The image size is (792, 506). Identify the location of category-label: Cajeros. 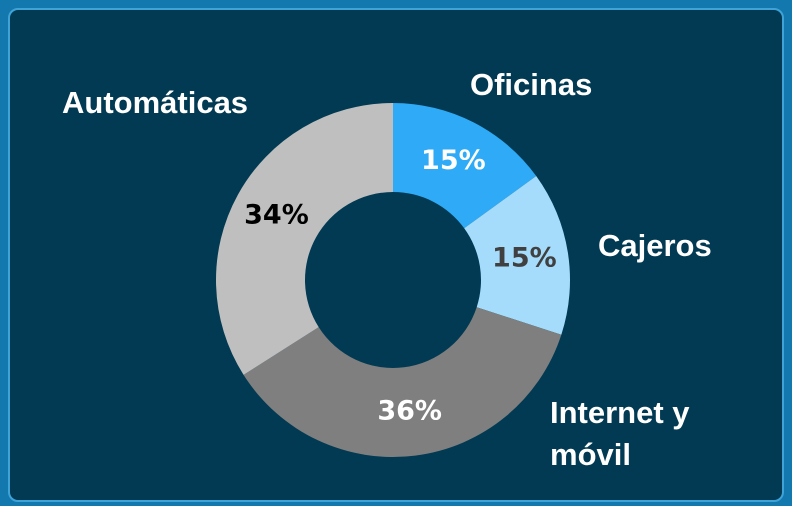
(655, 245).